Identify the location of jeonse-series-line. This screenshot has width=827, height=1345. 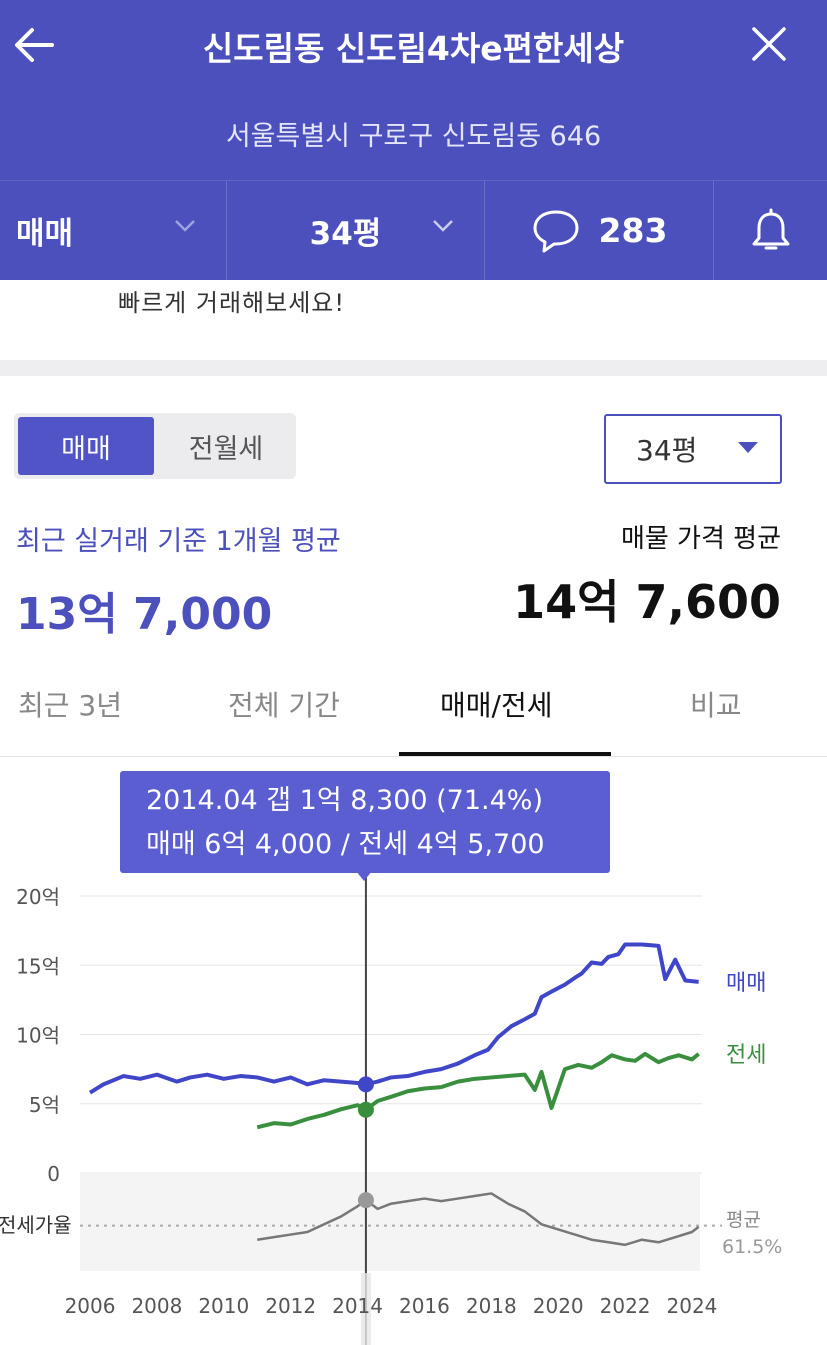
(478, 1090).